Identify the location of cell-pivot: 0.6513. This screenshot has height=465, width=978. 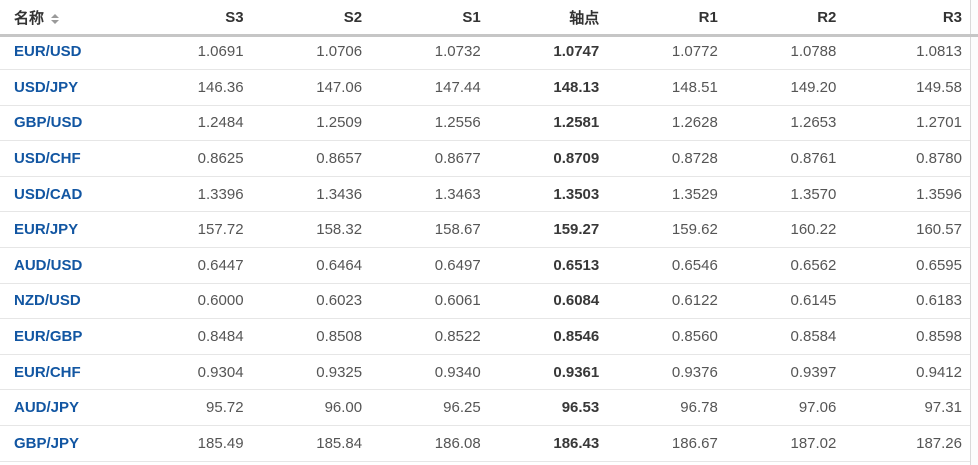
(555, 265).